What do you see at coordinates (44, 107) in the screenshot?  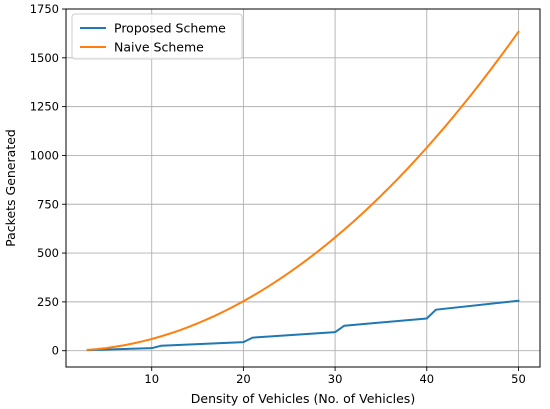 I see `y-tick-label: 1250` at bounding box center [44, 107].